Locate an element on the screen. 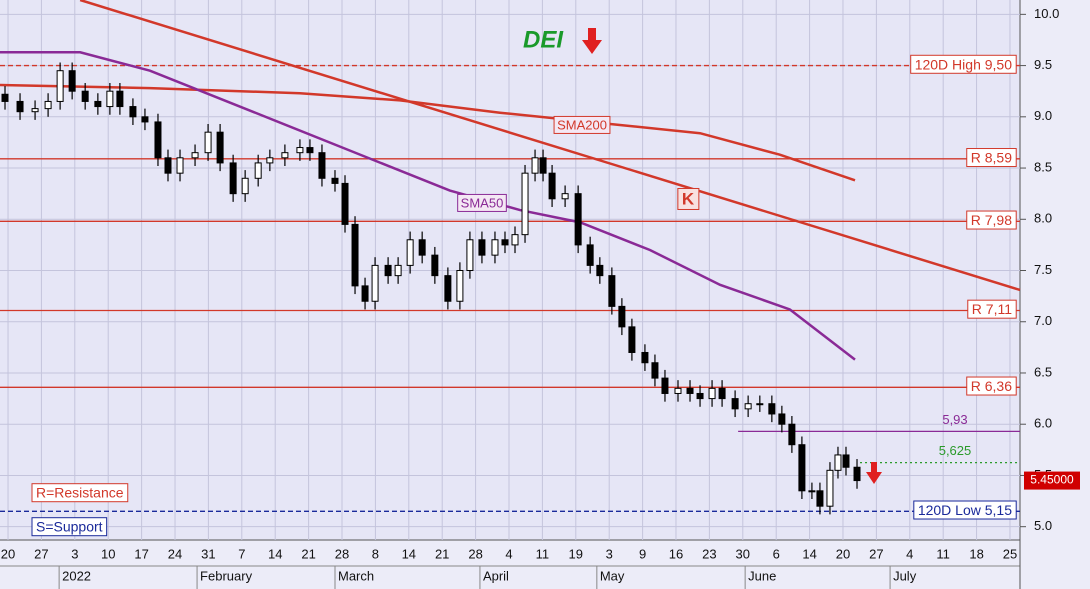 The image size is (1090, 589). month-label: May is located at coordinates (612, 575).